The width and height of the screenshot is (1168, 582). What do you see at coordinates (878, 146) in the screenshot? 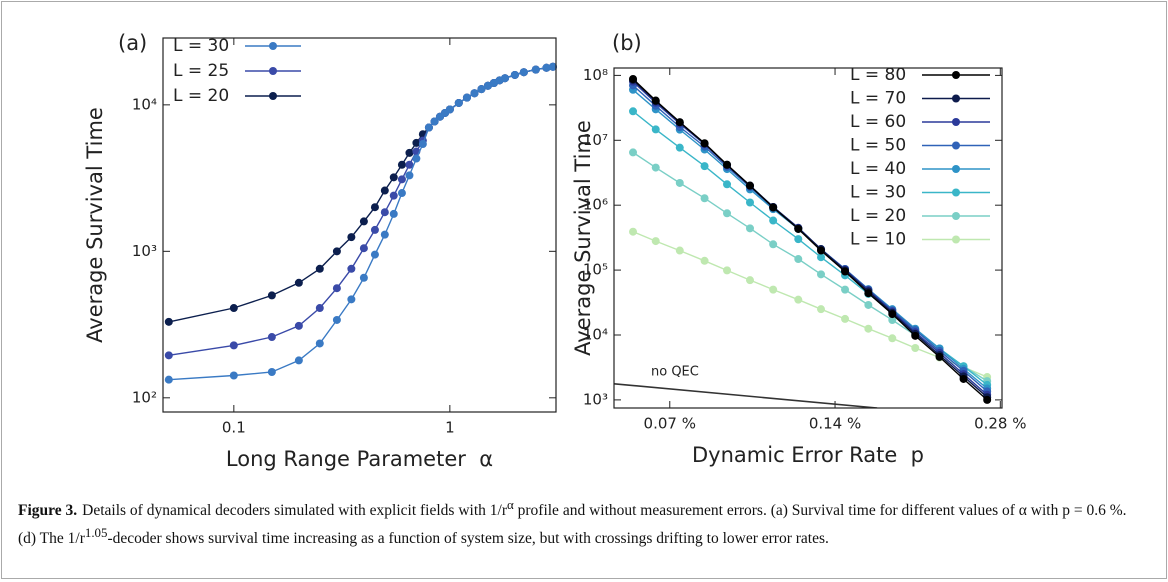
I see `legend-label: L = 50` at bounding box center [878, 146].